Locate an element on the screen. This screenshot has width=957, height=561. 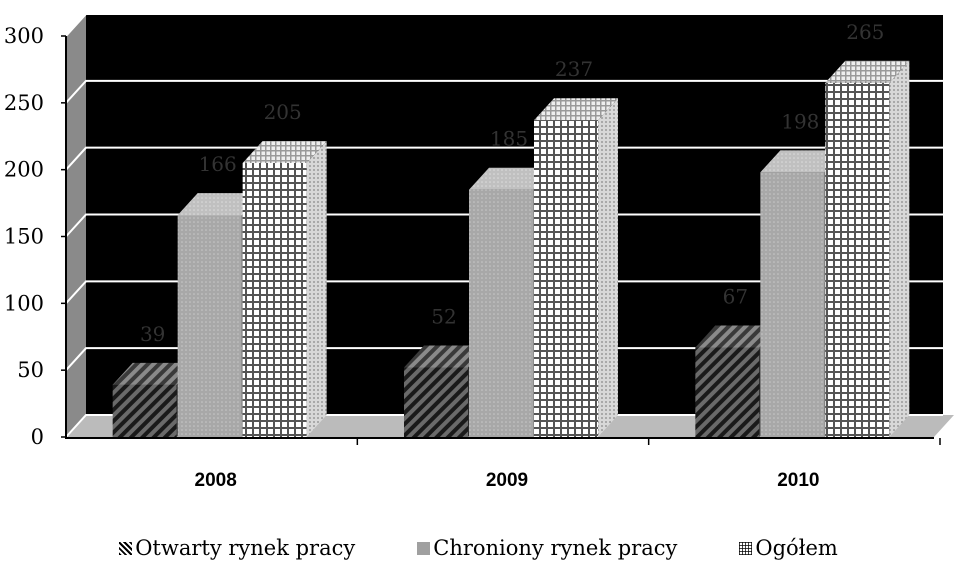
legend-item: Ogółem is located at coordinates (788, 548).